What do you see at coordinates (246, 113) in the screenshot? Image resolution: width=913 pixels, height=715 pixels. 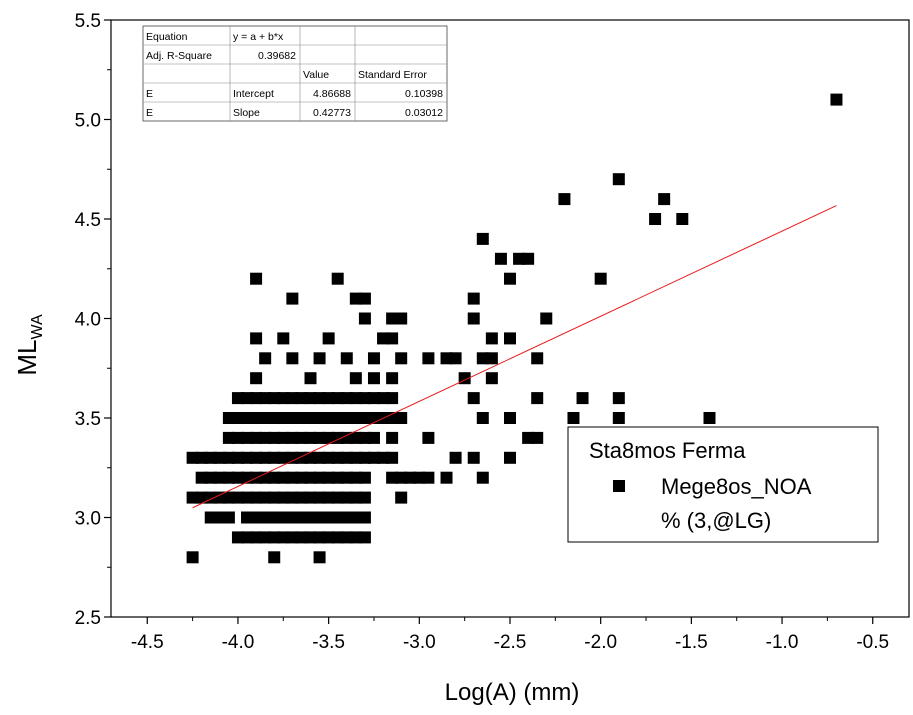 I see `stats-table-cell: Slope` at bounding box center [246, 113].